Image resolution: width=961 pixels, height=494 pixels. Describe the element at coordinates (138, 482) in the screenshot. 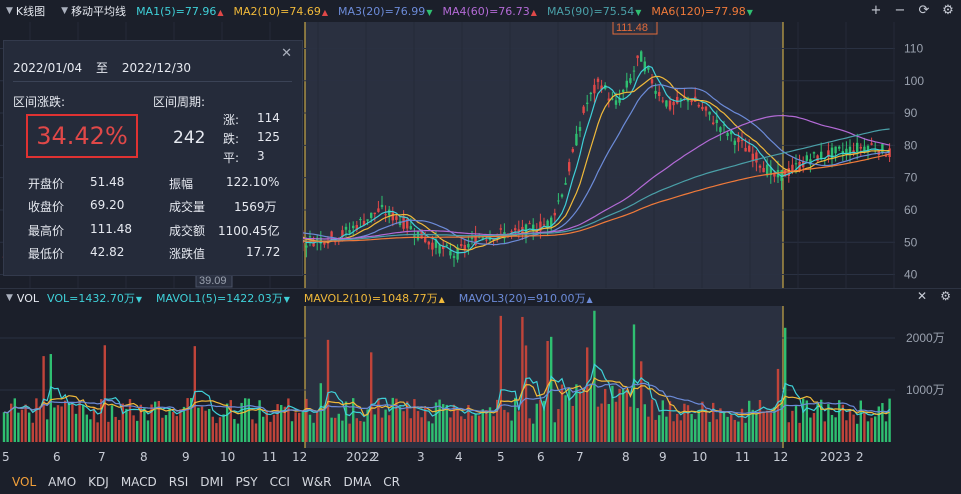

I see `tab-macd: MACD` at that location.